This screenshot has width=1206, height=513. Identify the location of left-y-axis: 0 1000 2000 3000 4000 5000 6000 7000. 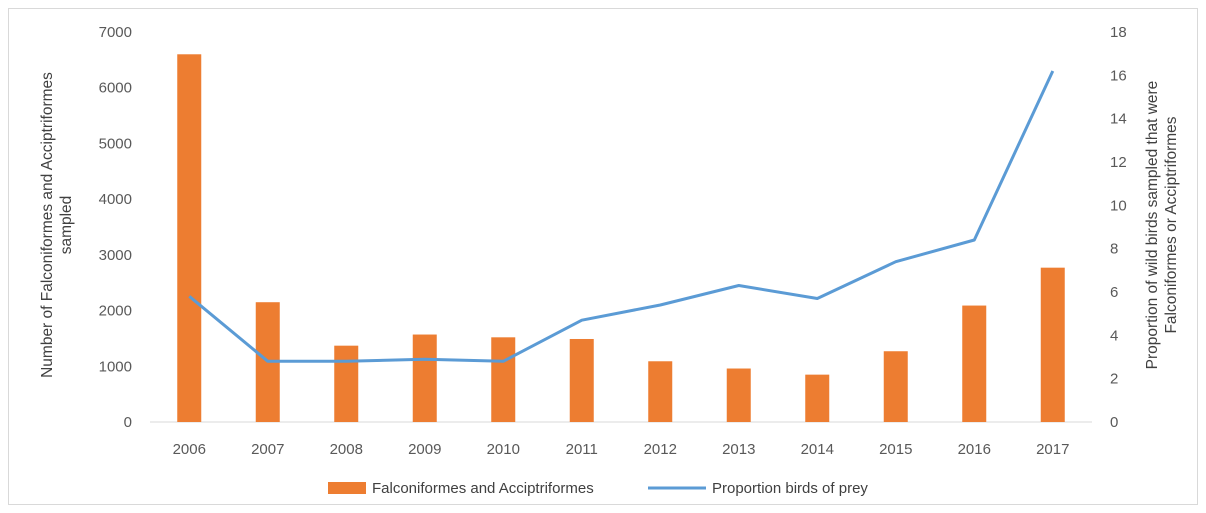
(115, 227).